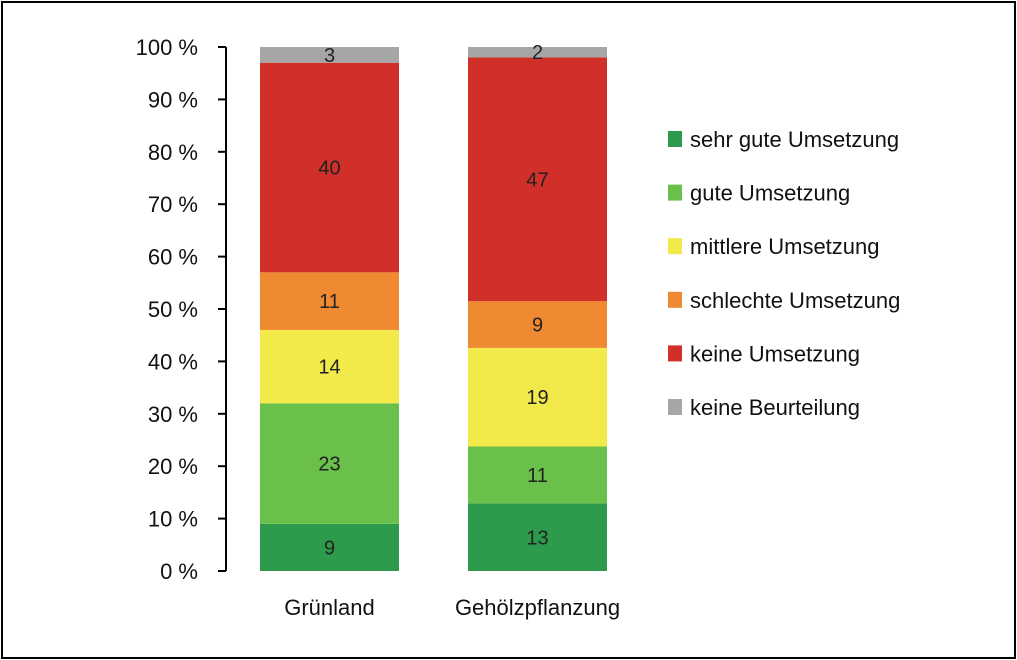 This screenshot has width=1017, height=660. Describe the element at coordinates (173, 361) in the screenshot. I see `y-tick-label: 40 %` at that location.